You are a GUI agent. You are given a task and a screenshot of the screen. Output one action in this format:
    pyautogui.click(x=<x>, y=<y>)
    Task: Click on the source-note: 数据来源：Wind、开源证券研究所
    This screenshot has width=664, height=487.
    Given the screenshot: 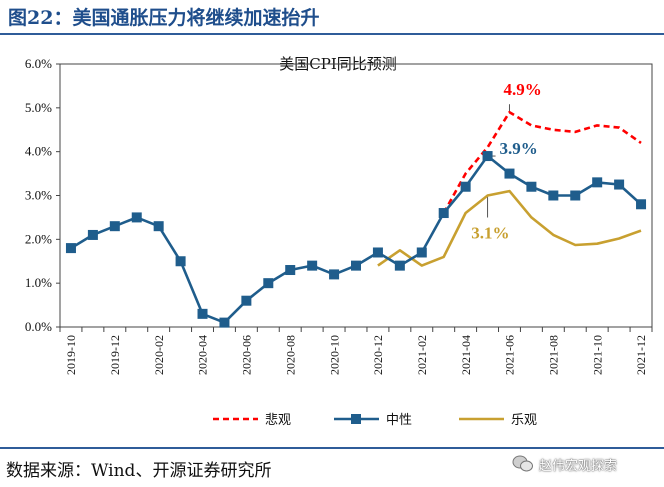 What is the action you would take?
    pyautogui.click(x=139, y=471)
    